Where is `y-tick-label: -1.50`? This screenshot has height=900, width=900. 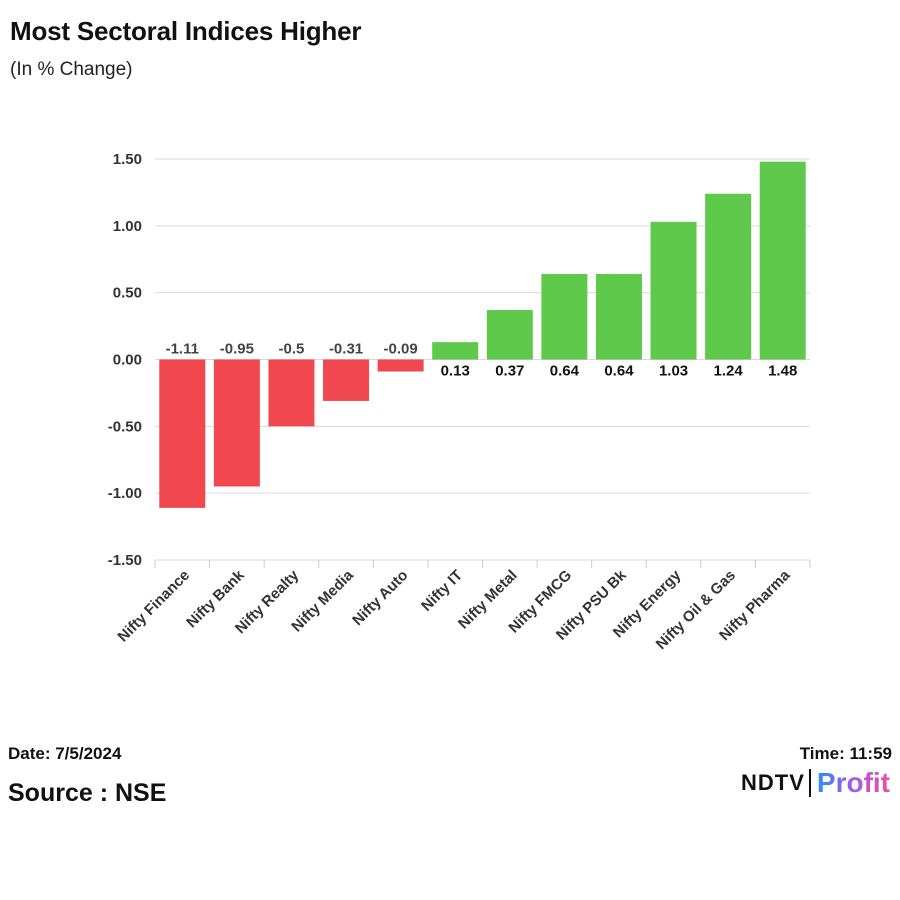 y-tick-label: -1.50 is located at coordinates (125, 560).